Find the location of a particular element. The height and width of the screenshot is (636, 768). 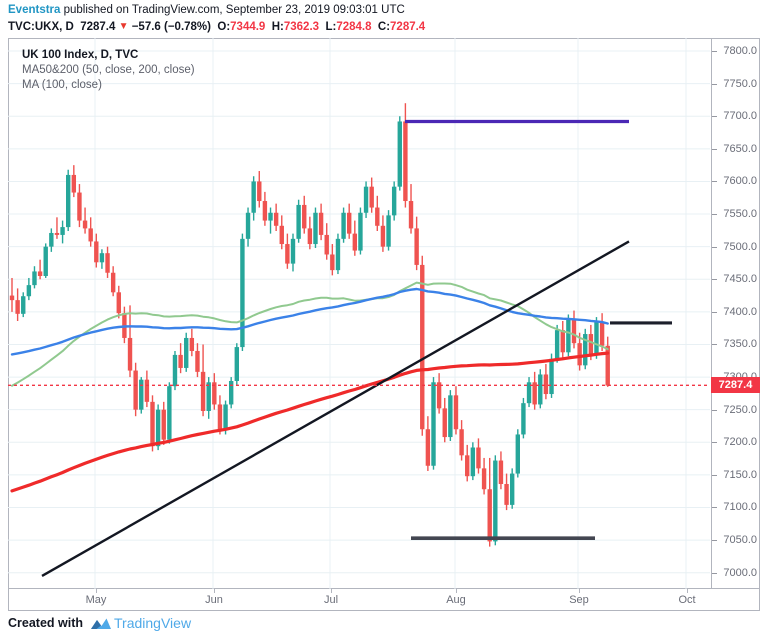

open-key: O: is located at coordinates (224, 27).